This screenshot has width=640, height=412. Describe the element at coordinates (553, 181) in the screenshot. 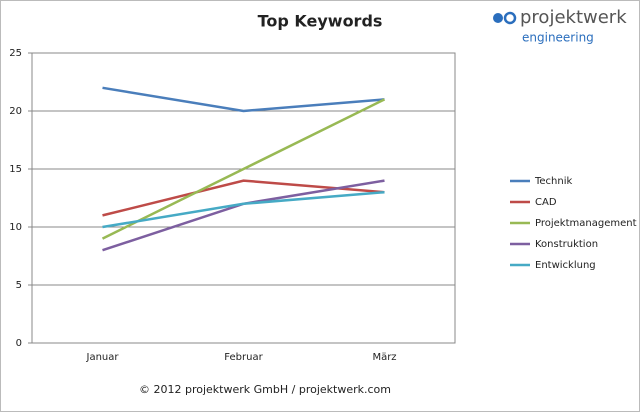

I see `legend-label: Technik` at that location.